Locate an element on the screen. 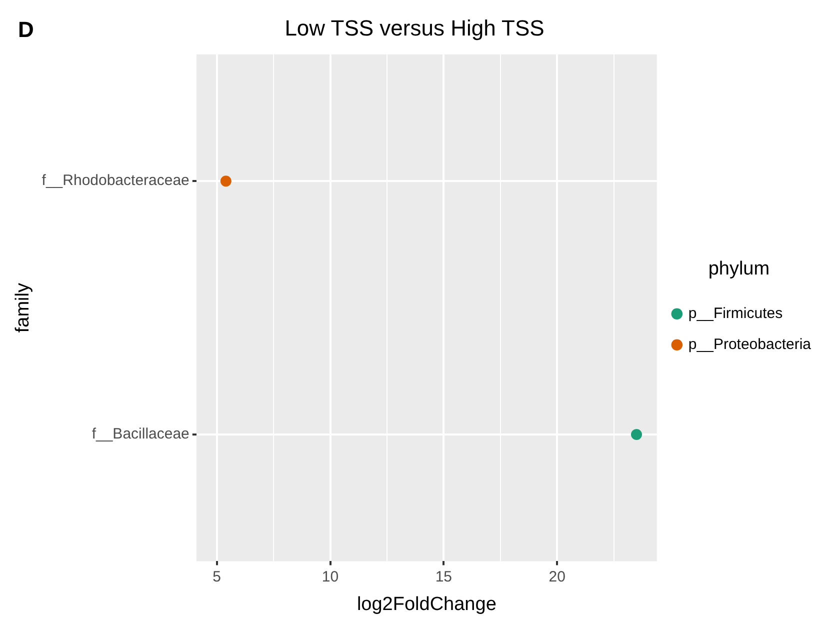 This screenshot has height=632, width=834. x-axis-title: log2FoldChange is located at coordinates (426, 604).